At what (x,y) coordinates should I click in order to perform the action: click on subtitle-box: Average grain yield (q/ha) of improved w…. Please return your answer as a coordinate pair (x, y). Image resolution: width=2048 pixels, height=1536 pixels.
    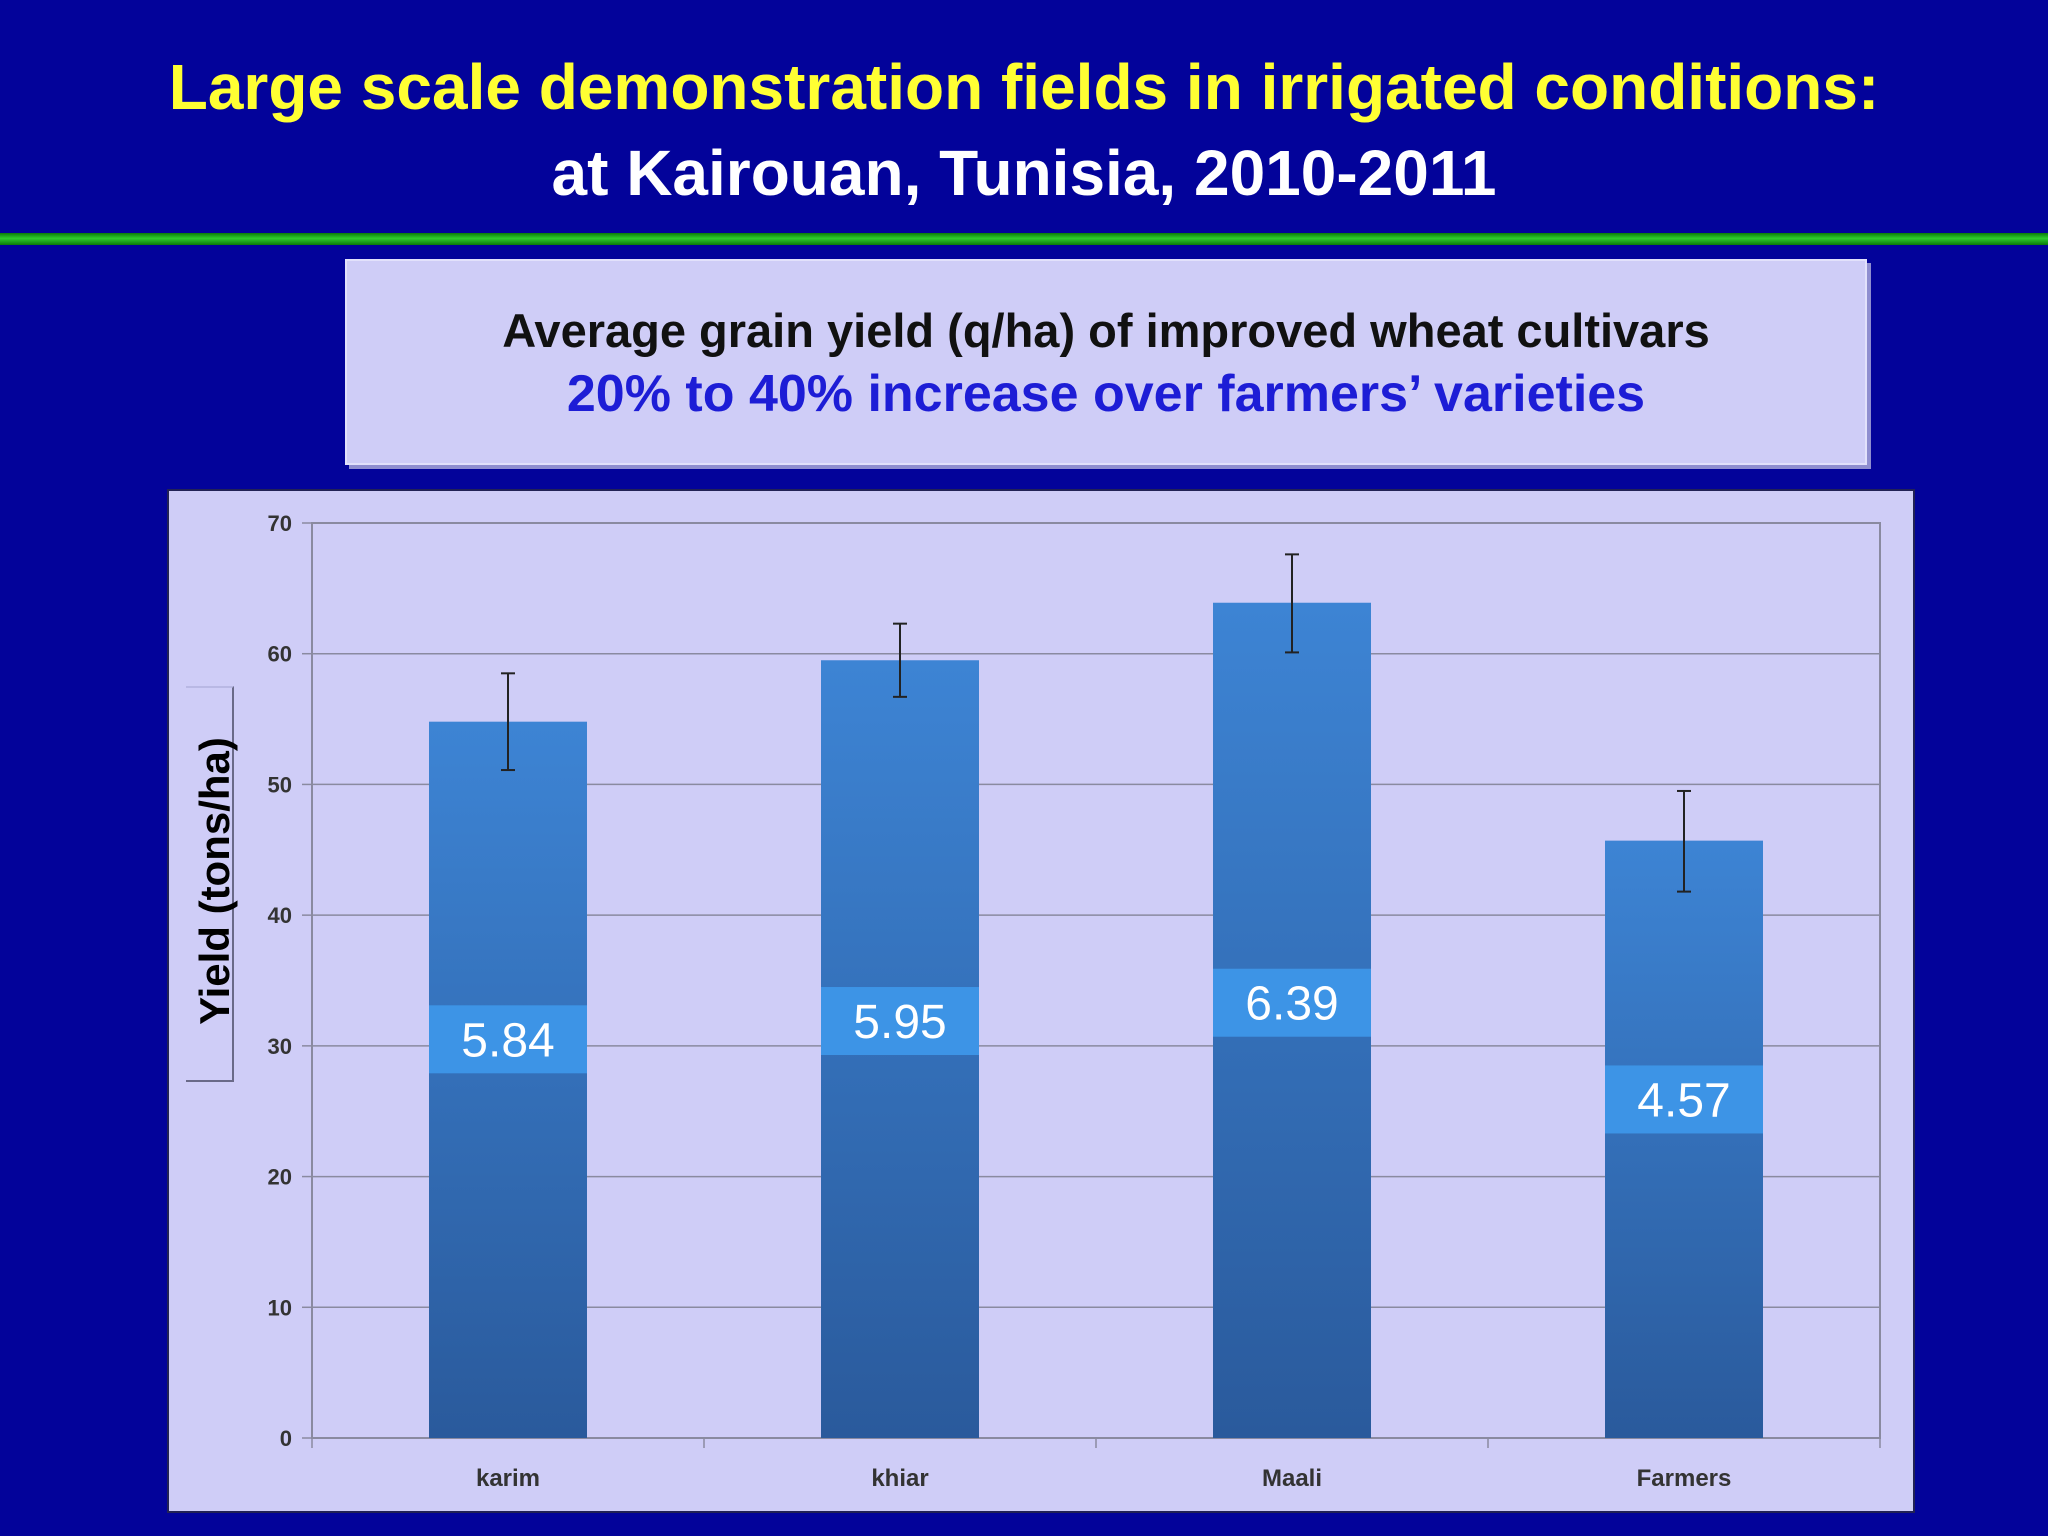
    Looking at the image, I should click on (1106, 362).